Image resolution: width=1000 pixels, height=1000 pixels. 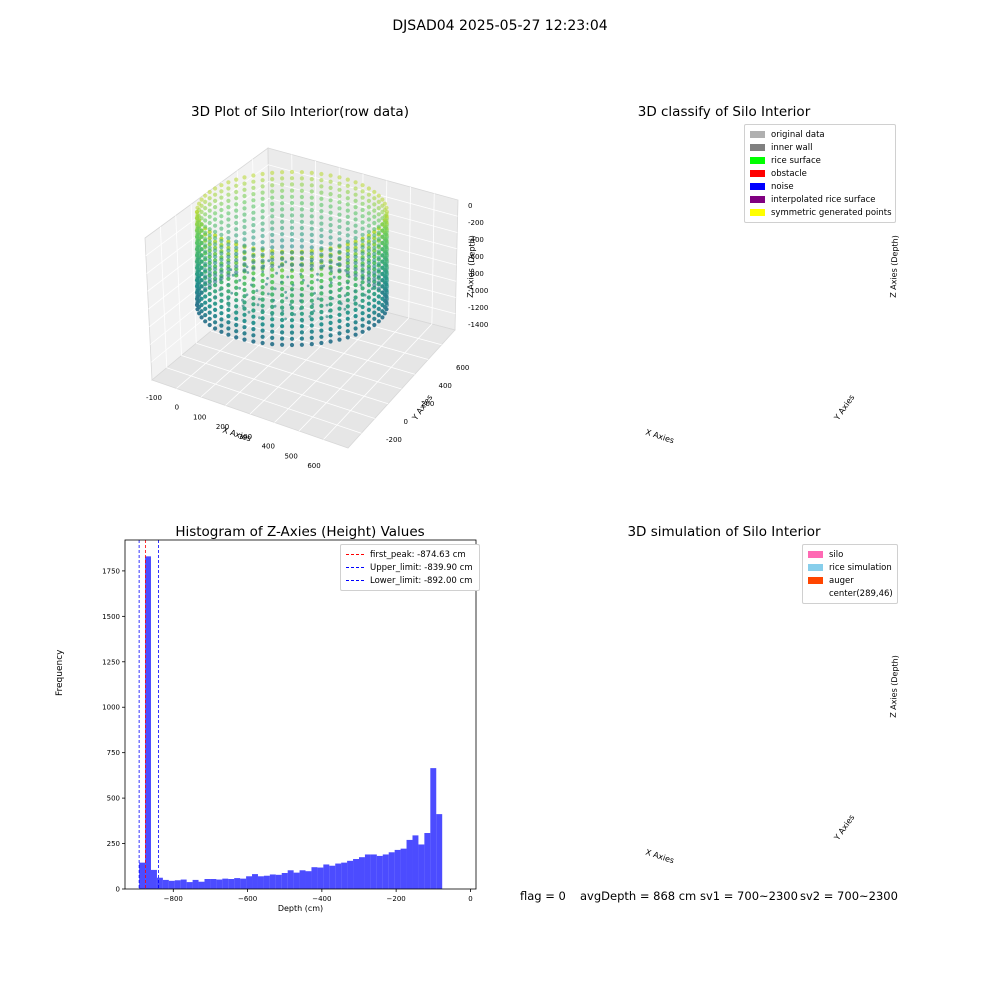 What do you see at coordinates (478, 325) in the screenshot?
I see `raw-z-tick: -1400` at bounding box center [478, 325].